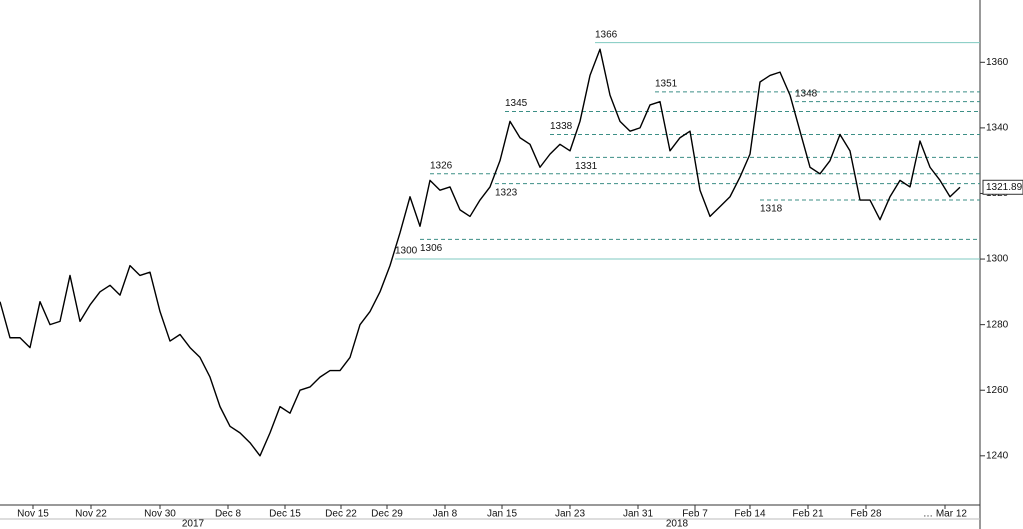  I want to click on x-tick-label: Feb 28, so click(866, 514).